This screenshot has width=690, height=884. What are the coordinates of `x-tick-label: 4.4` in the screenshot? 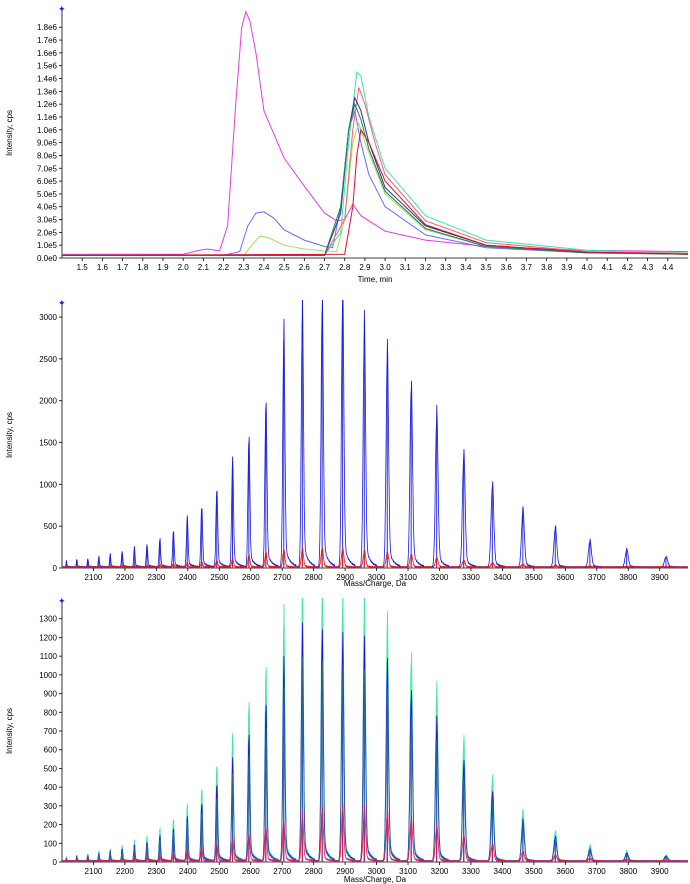 It's located at (668, 267).